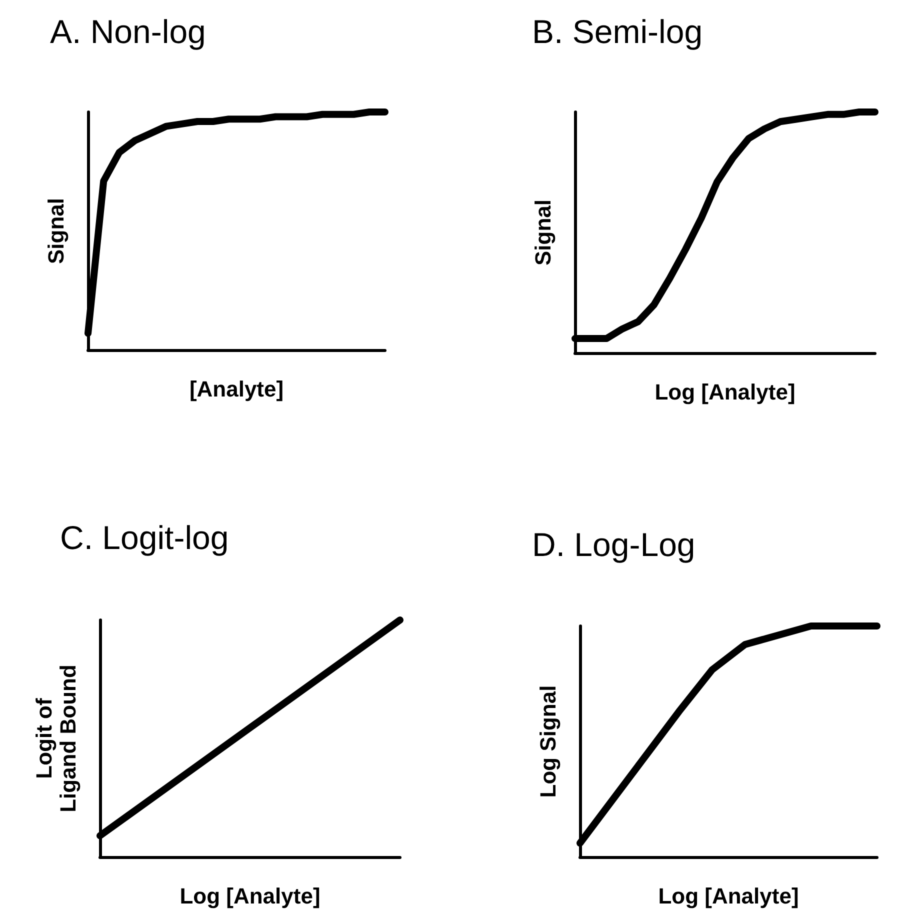 This screenshot has width=902, height=913. What do you see at coordinates (617, 31) in the screenshot?
I see `chart-title: B. Semi-log` at bounding box center [617, 31].